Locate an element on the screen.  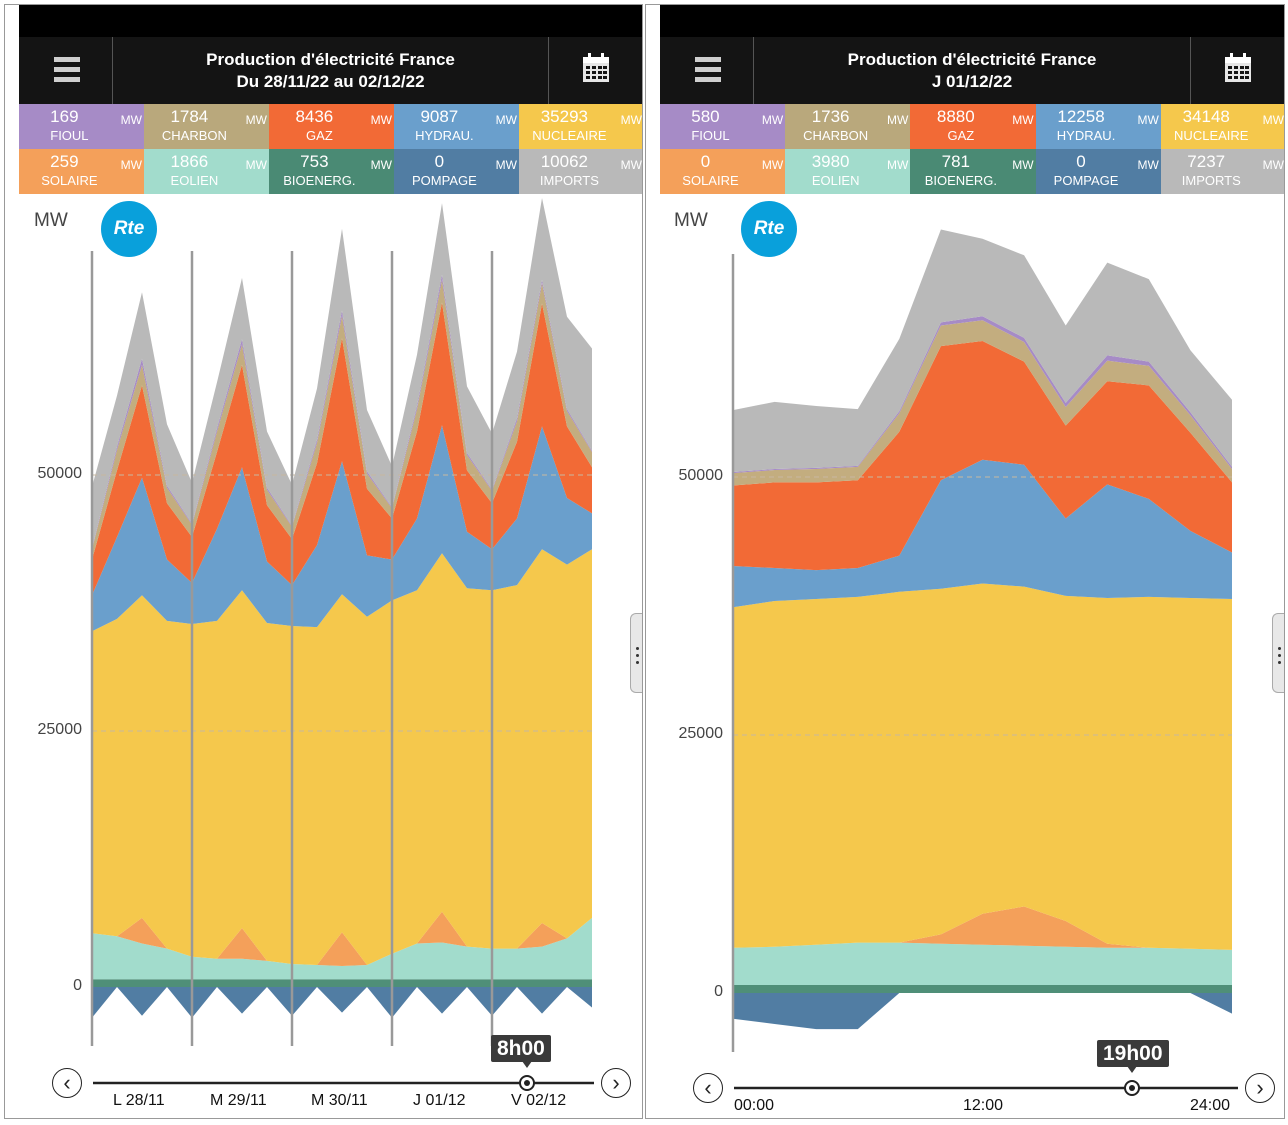
time-badge-pointer is located at coordinates (527, 1064).